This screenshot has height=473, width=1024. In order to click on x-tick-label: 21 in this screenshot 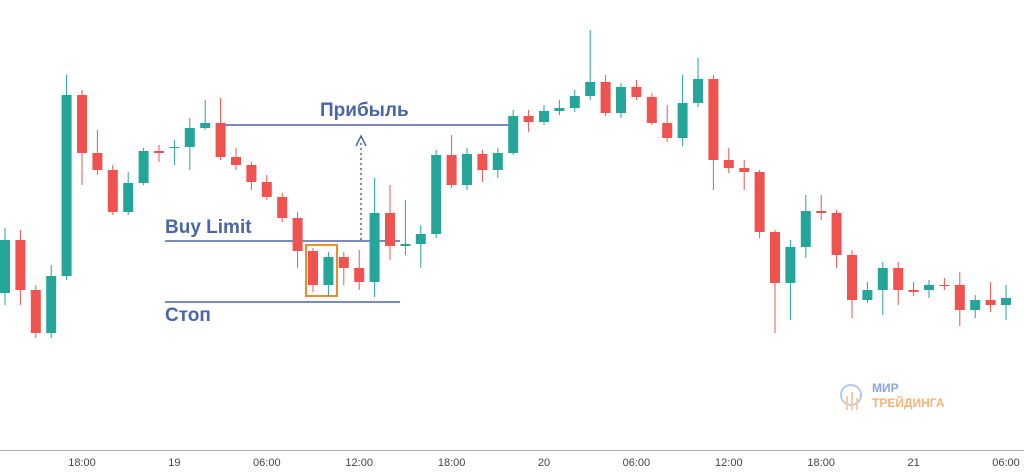, I will do `click(913, 463)`.